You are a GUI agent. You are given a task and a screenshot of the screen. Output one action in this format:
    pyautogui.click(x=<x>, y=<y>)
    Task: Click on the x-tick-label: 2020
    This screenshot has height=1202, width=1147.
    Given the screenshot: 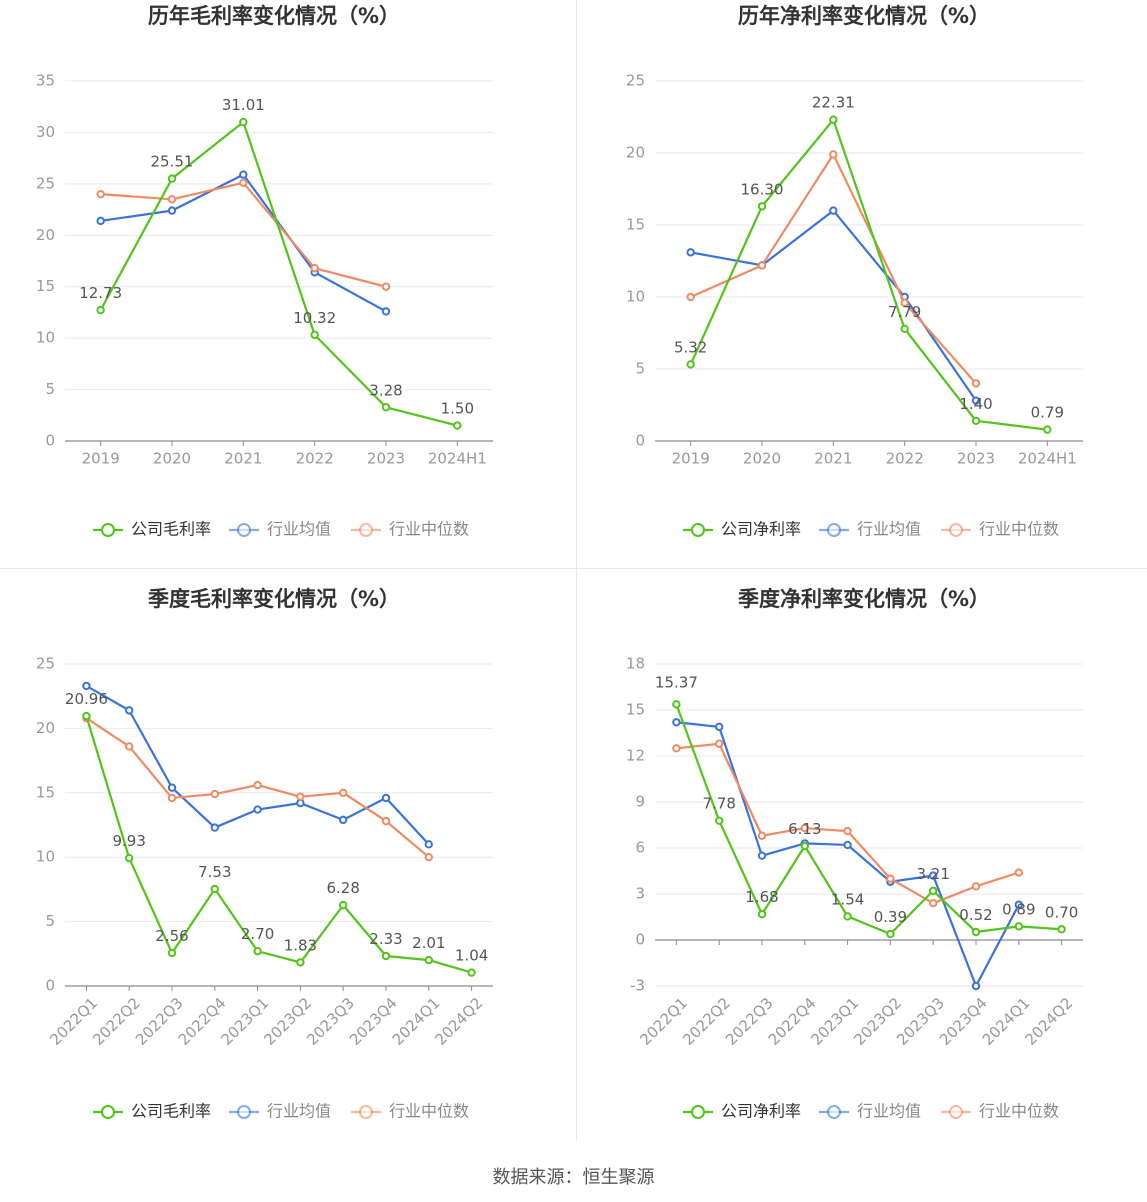 What is the action you would take?
    pyautogui.click(x=172, y=459)
    